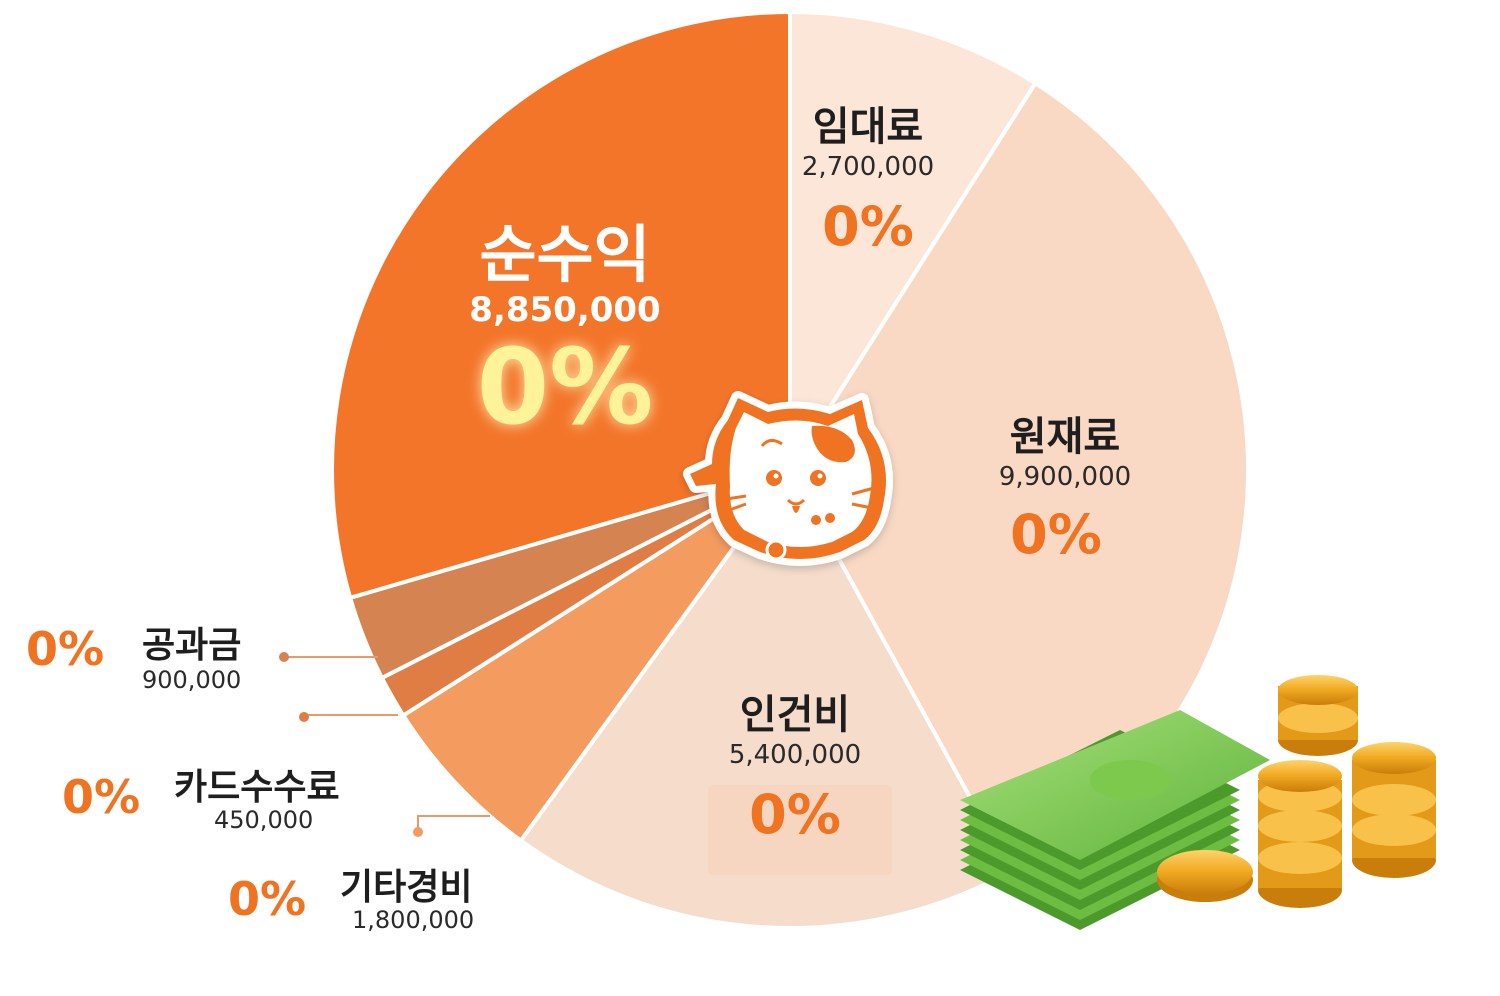 The width and height of the screenshot is (1500, 996). What do you see at coordinates (384, 744) in the screenshot?
I see `leader-lines` at bounding box center [384, 744].